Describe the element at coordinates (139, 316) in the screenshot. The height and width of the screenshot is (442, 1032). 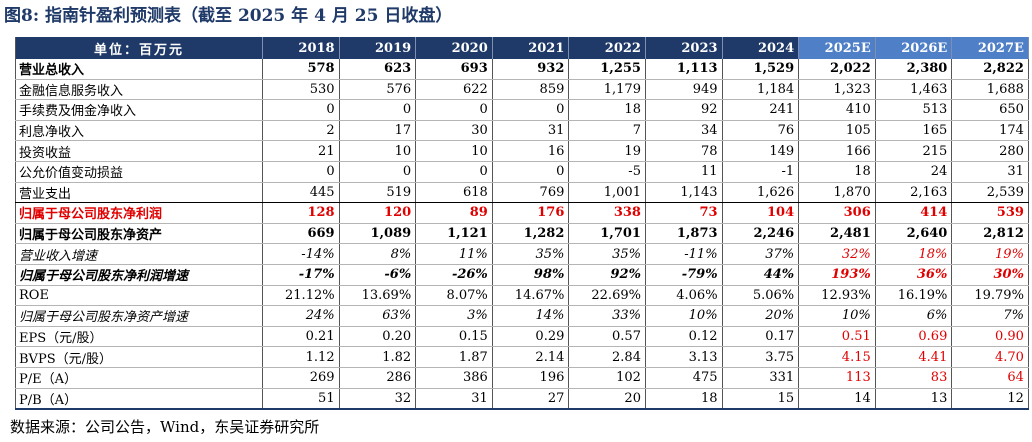
I see `row-label: 归属于母公司股东净资产增速` at that location.